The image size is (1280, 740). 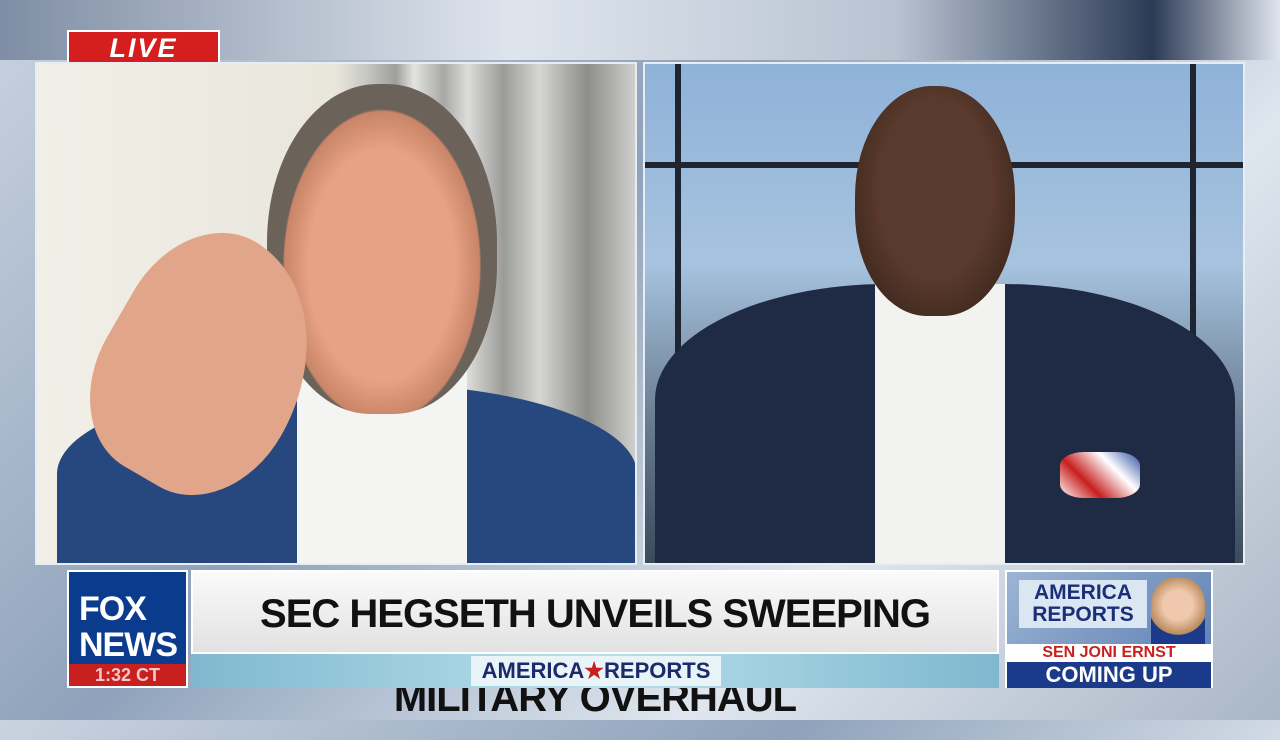 What do you see at coordinates (128, 645) in the screenshot?
I see `logo-news-text: NEWS` at bounding box center [128, 645].